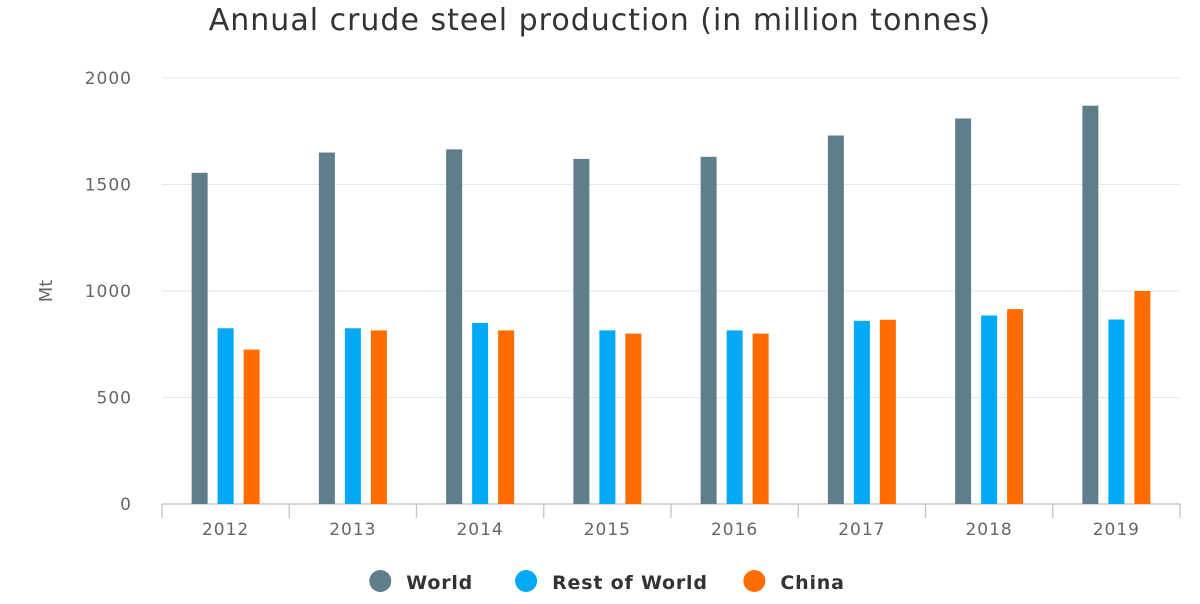 This screenshot has width=1200, height=604. What do you see at coordinates (963, 311) in the screenshot?
I see `bar-world-2018` at bounding box center [963, 311].